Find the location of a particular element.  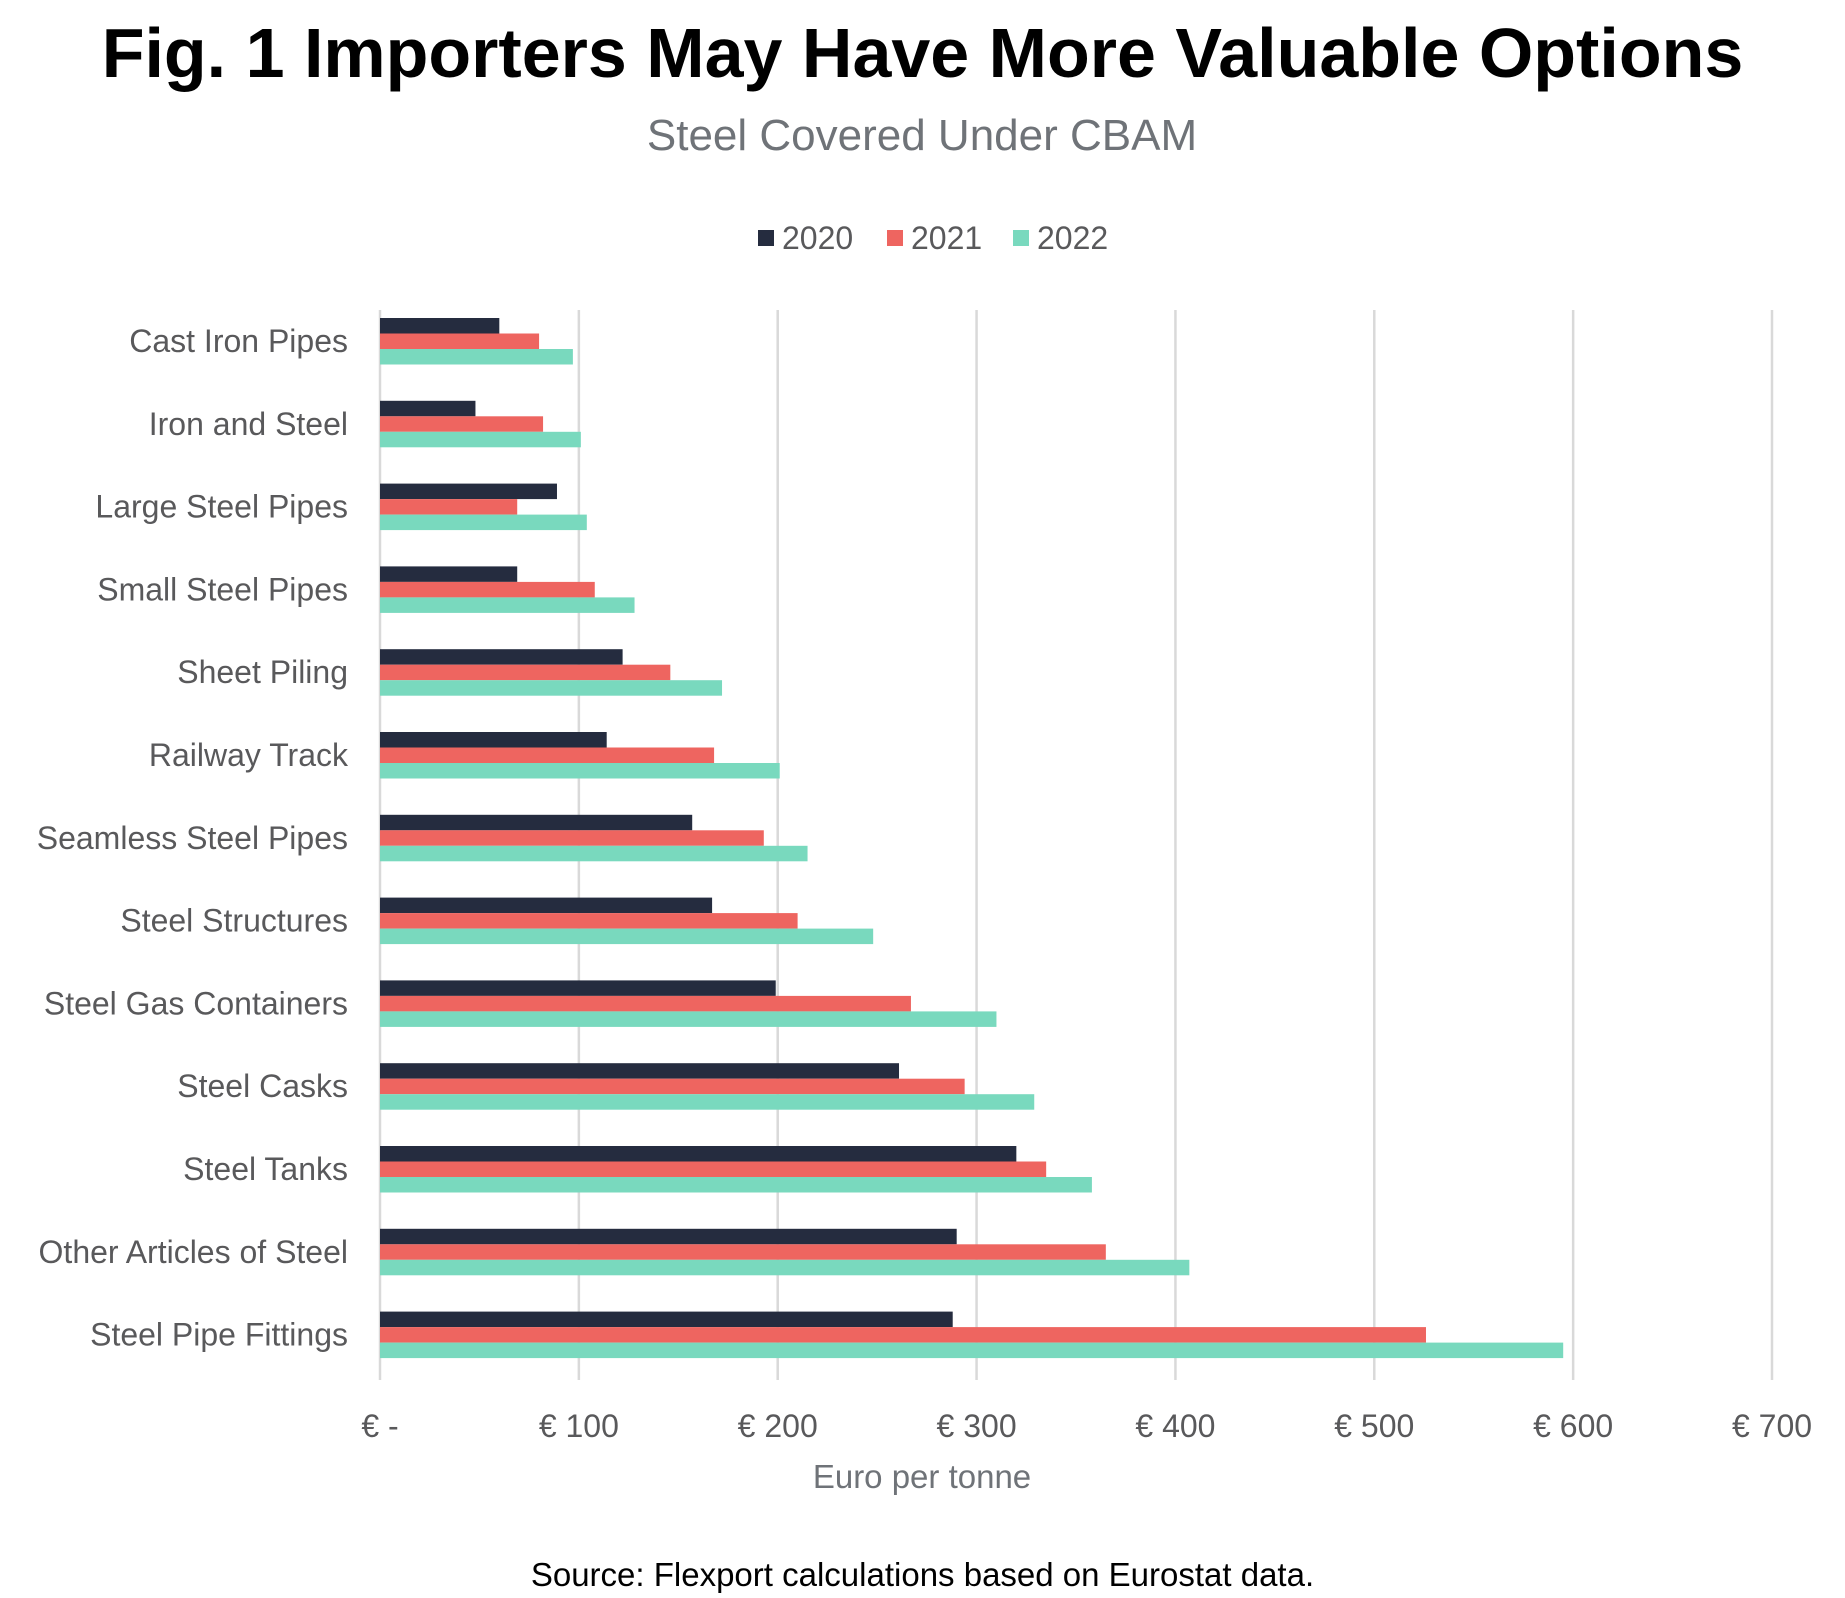

category-label: Seamless Steel Pipes is located at coordinates (192, 838).